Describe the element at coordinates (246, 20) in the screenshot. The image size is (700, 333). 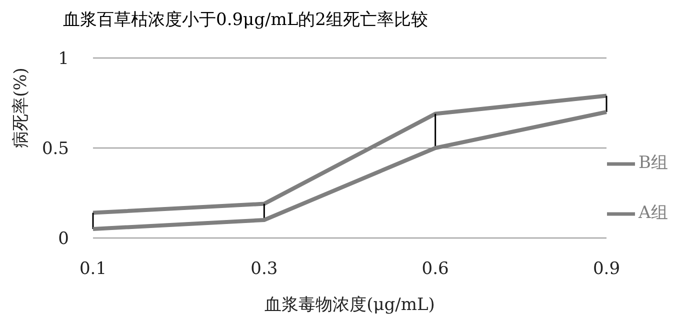
I see `chart-title: 血浆百草枯浓度小于0.9μg/mL的2组死亡率比较` at that location.